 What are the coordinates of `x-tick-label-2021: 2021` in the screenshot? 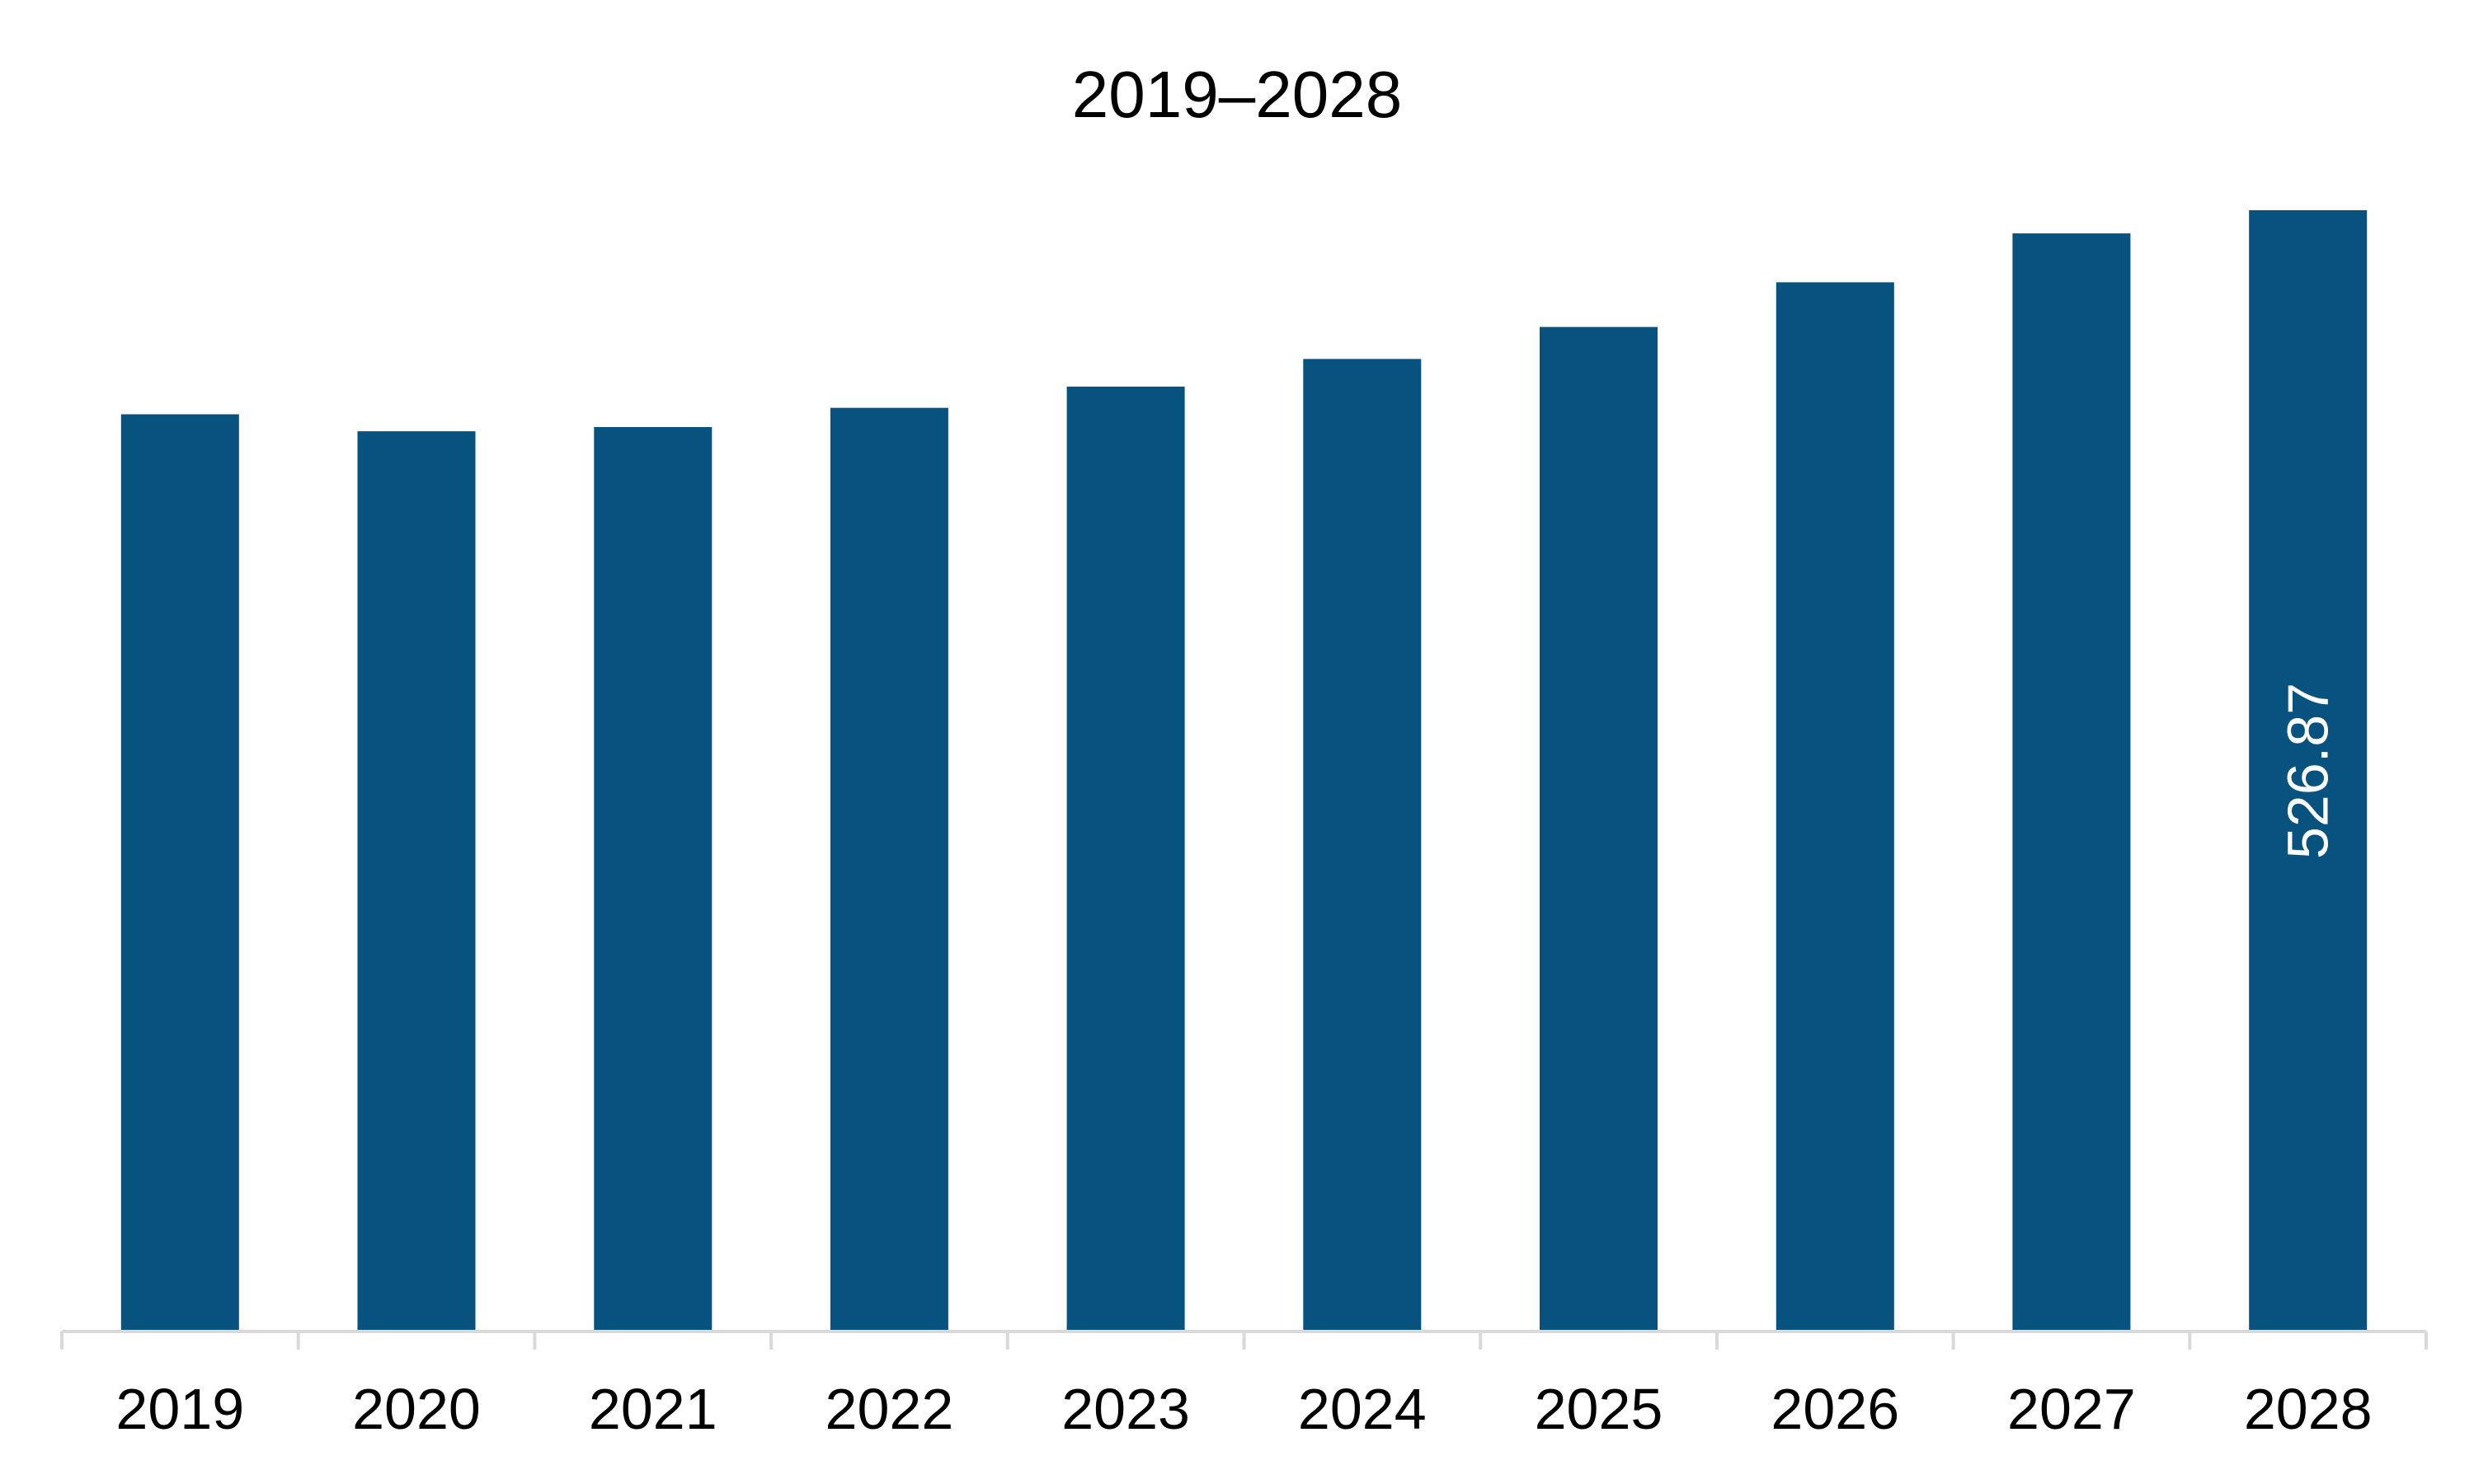 It's located at (653, 1409).